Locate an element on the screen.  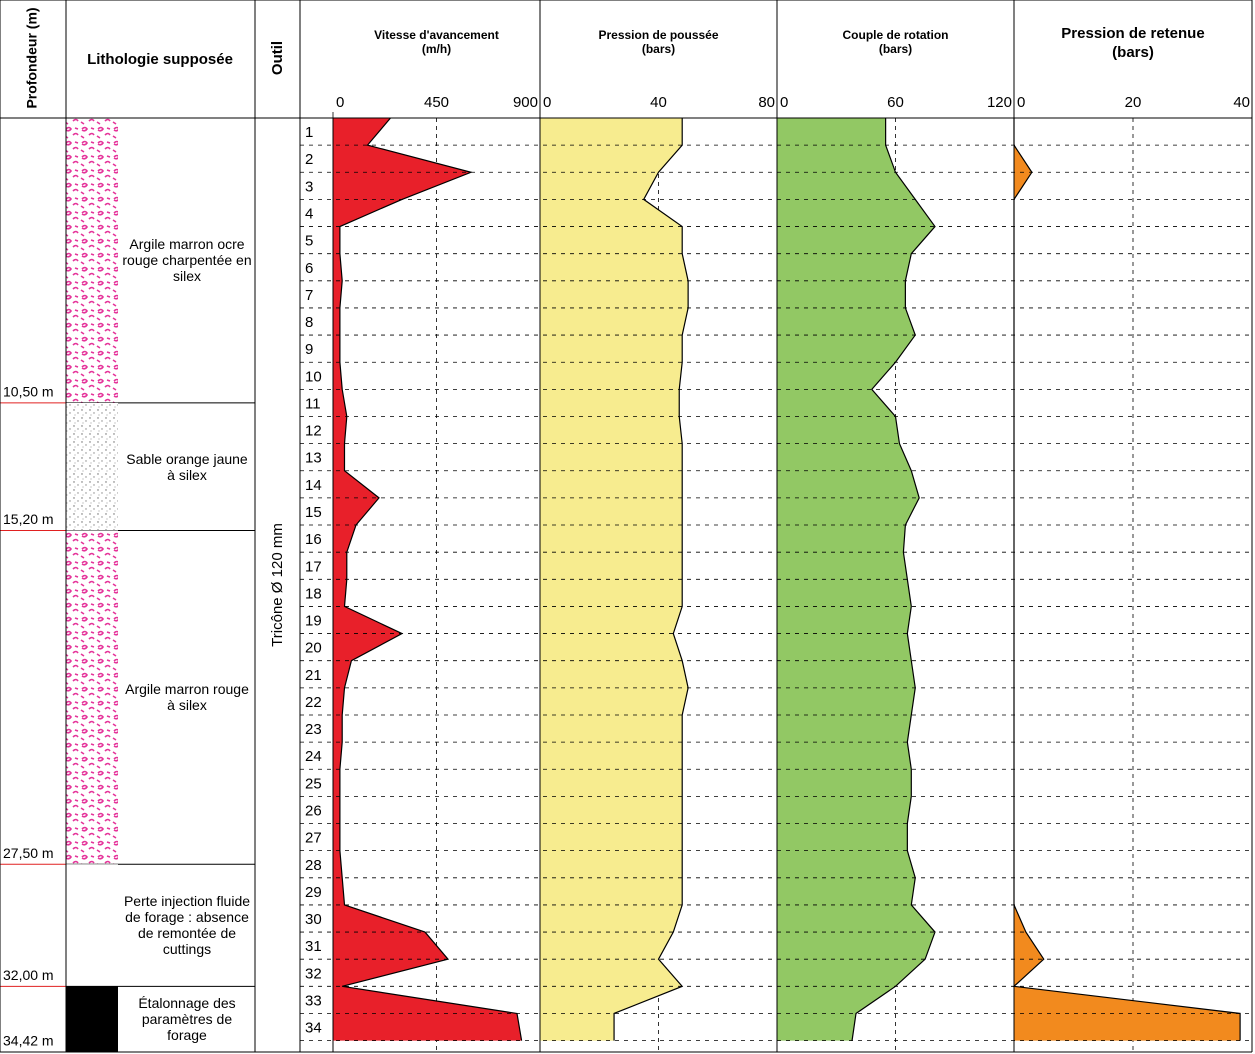
tool-header: Outil is located at coordinates (277, 58).